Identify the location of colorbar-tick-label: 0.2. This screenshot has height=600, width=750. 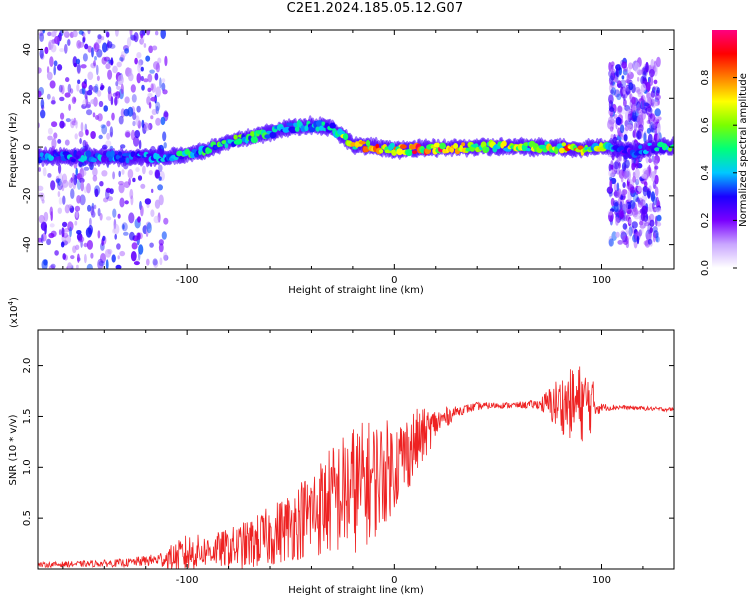
(705, 220).